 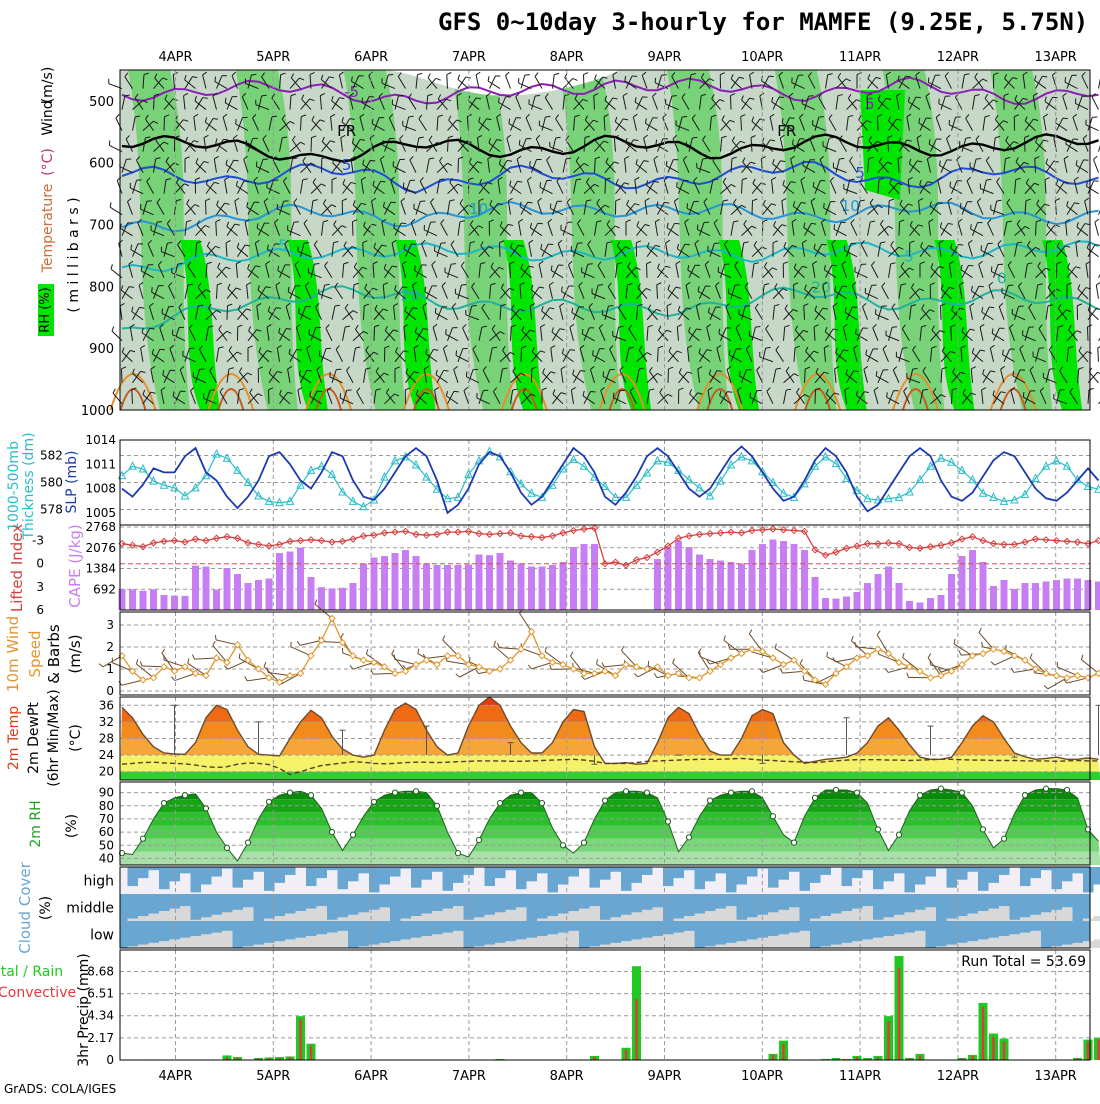 I want to click on cape-tick-label: 2076, so click(x=100, y=548).